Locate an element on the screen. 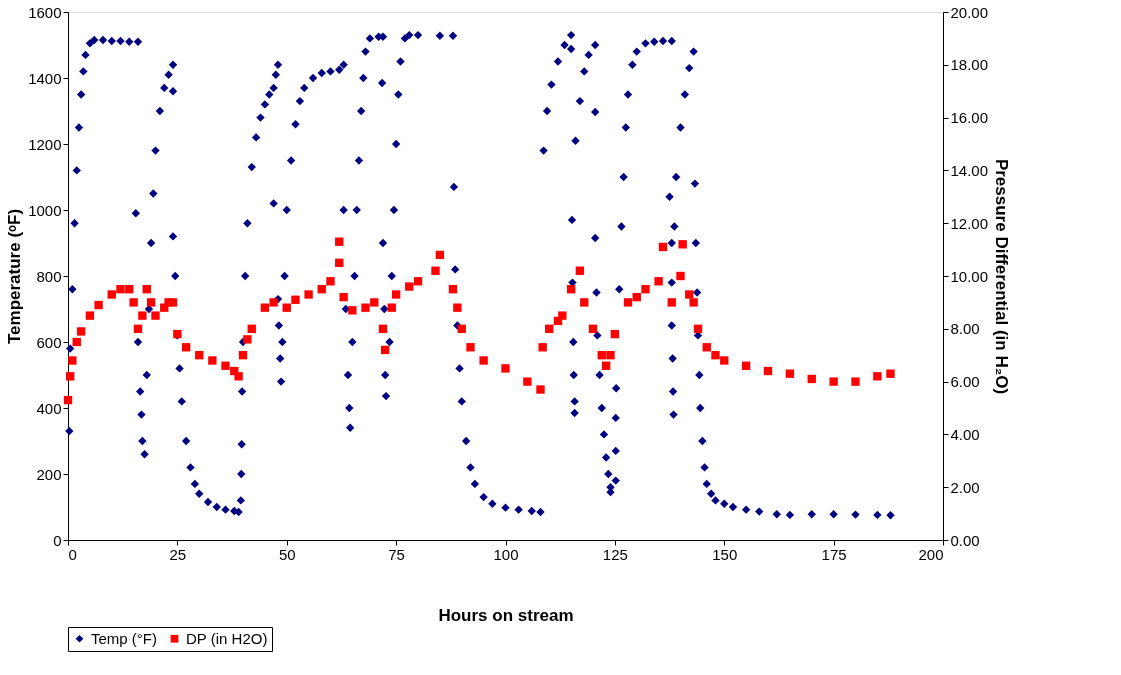  y-tick-label: 0 is located at coordinates (57, 540).